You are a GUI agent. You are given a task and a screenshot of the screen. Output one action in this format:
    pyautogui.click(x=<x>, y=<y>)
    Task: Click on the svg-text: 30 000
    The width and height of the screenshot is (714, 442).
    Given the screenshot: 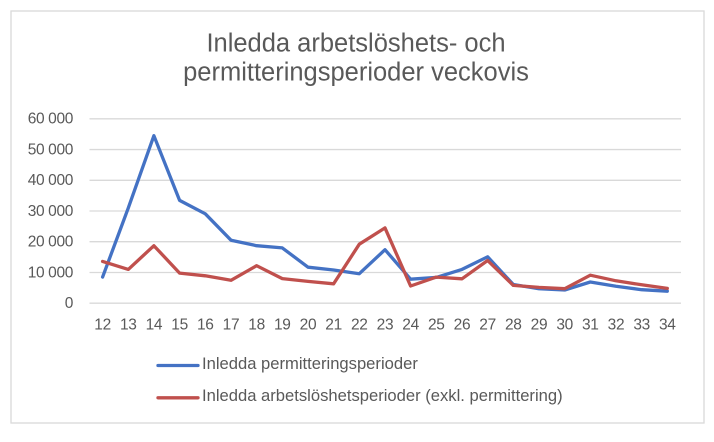 What is the action you would take?
    pyautogui.click(x=51, y=211)
    